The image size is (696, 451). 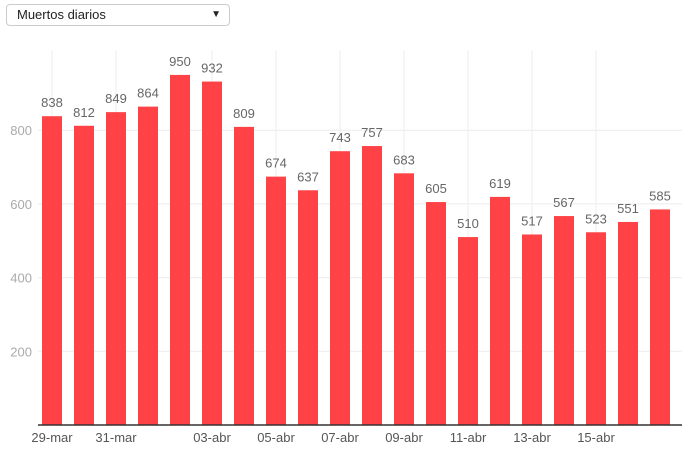 I want to click on data-label: 838, so click(x=52, y=102).